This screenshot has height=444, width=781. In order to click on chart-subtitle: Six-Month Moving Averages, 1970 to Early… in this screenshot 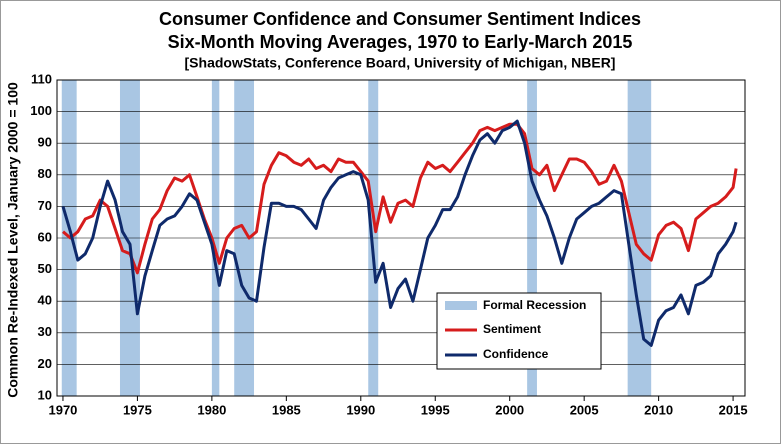, I will do `click(400, 42)`.